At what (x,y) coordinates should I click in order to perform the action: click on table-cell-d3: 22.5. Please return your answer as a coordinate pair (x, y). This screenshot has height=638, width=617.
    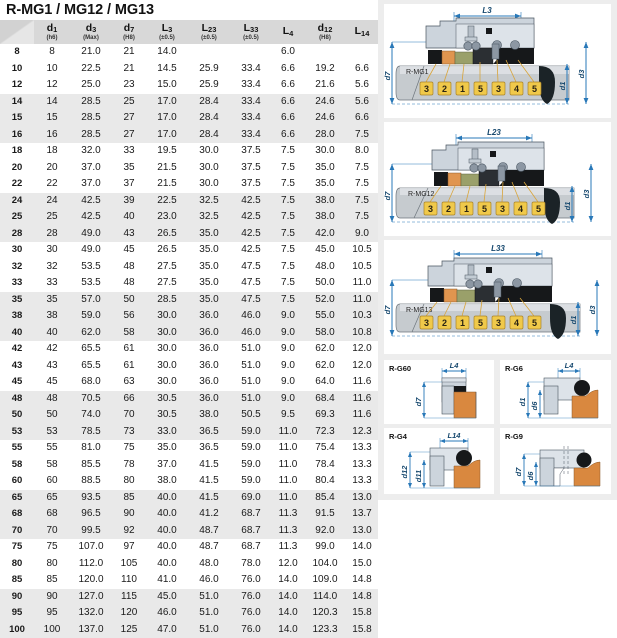
    Looking at the image, I should click on (91, 69).